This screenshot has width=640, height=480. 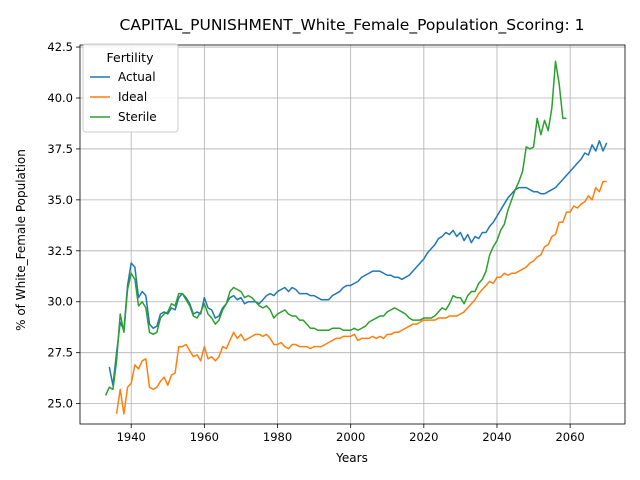 I want to click on legend-title: Fertility, so click(x=131, y=57).